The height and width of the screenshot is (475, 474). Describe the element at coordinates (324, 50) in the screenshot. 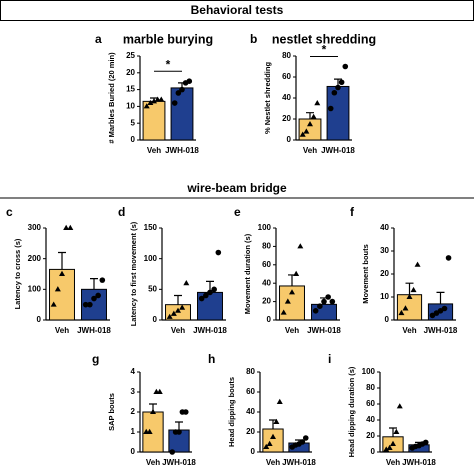

I see `significance: *` at that location.